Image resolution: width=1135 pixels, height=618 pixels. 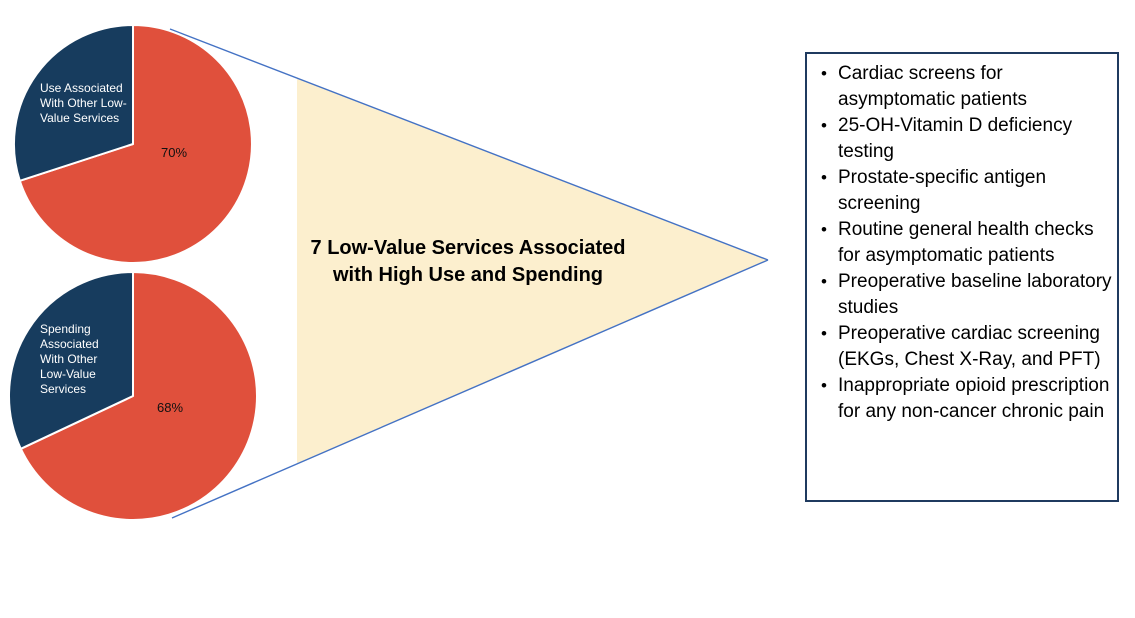 What do you see at coordinates (135, 144) in the screenshot?
I see `pie-use-slice-red` at bounding box center [135, 144].